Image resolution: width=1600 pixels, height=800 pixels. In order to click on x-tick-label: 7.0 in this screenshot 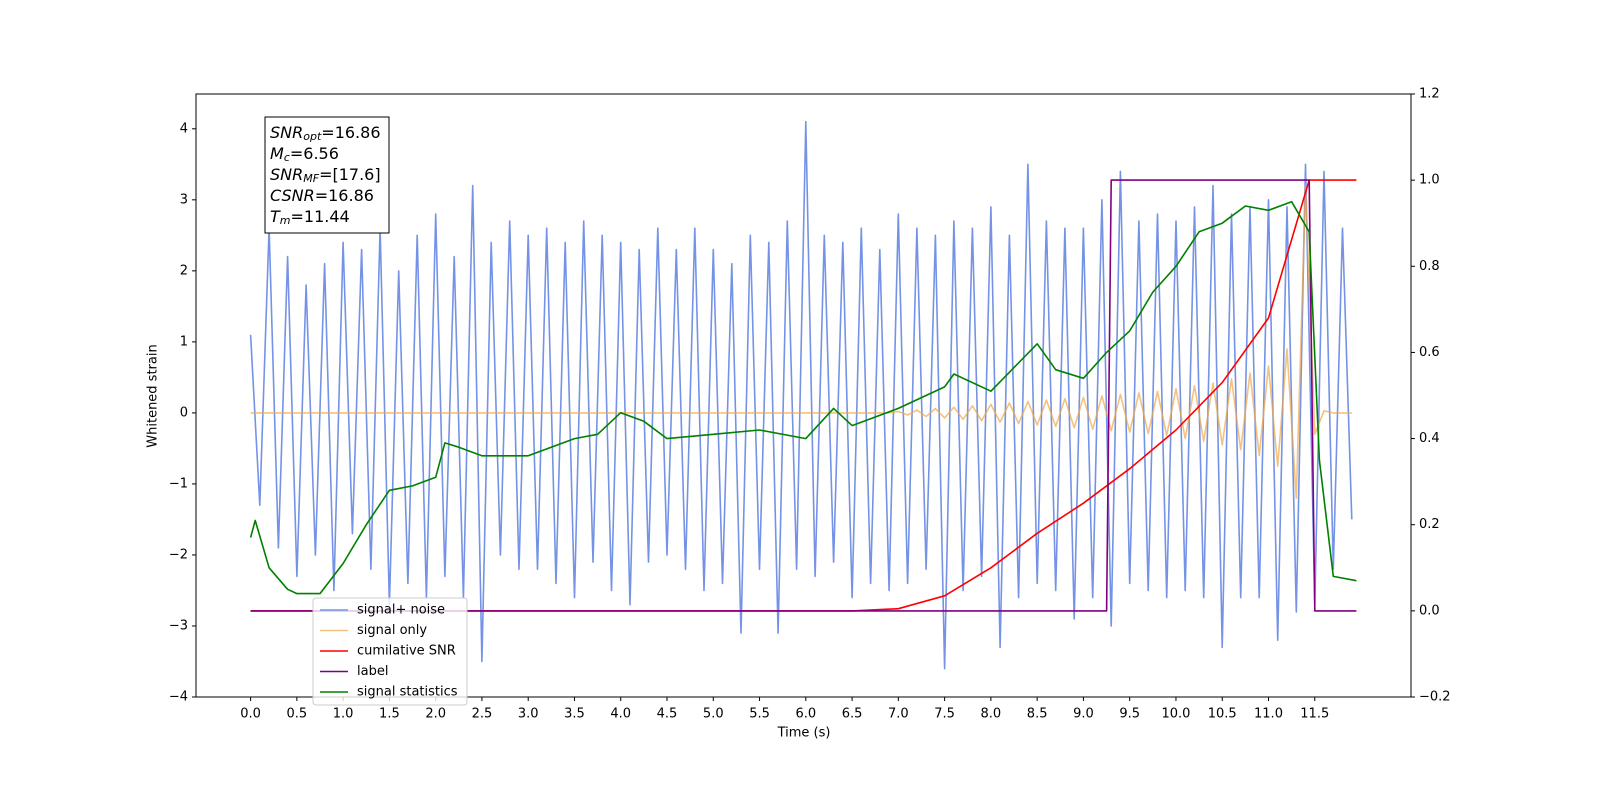, I will do `click(898, 714)`.